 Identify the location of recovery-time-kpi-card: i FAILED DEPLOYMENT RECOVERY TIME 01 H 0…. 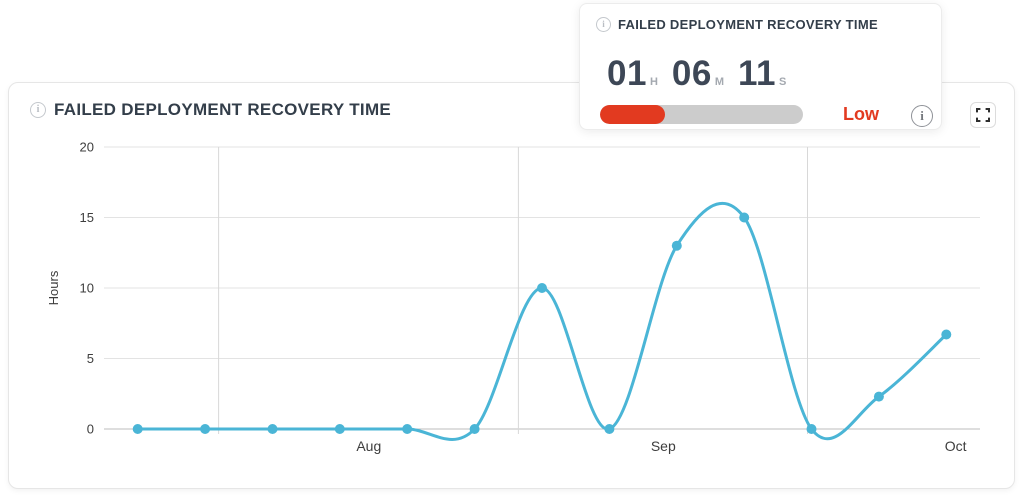
(760, 66).